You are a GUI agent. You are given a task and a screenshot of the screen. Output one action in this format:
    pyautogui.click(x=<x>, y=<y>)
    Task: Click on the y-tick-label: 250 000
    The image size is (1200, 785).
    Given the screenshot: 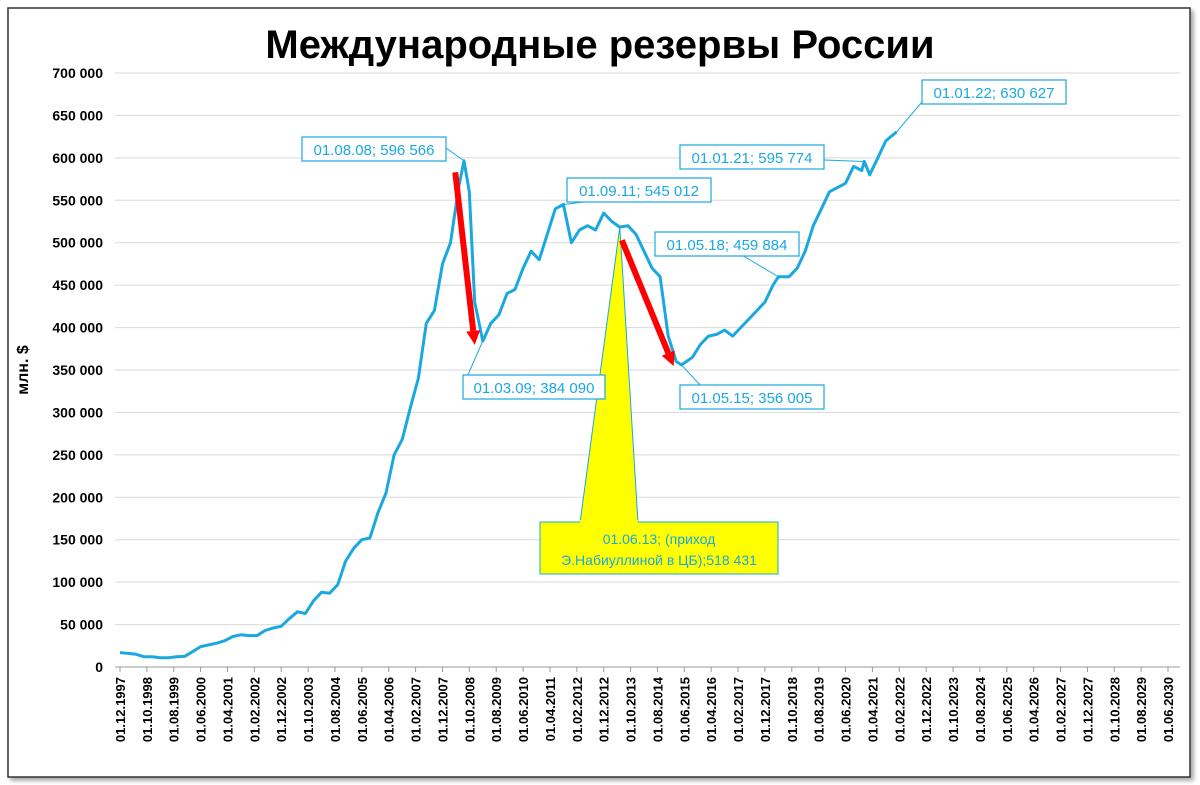 What is the action you would take?
    pyautogui.click(x=77, y=455)
    